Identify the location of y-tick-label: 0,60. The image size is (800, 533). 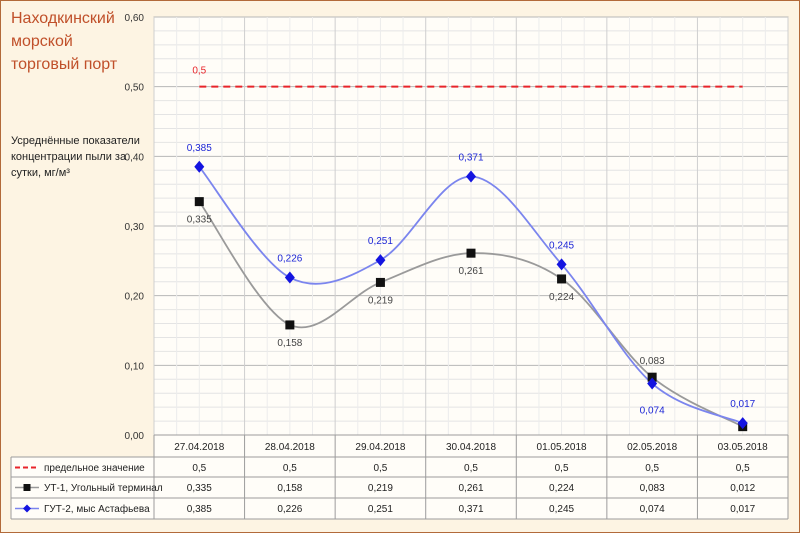
(135, 18).